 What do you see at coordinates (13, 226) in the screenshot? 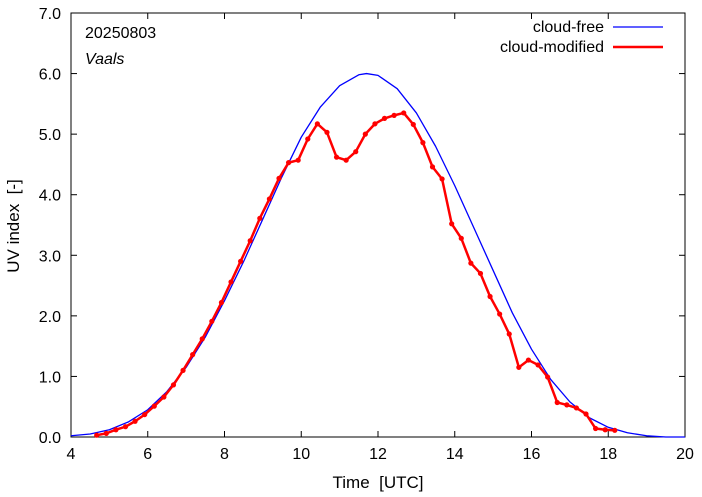
I see `y-axis-title: UV index [-]` at bounding box center [13, 226].